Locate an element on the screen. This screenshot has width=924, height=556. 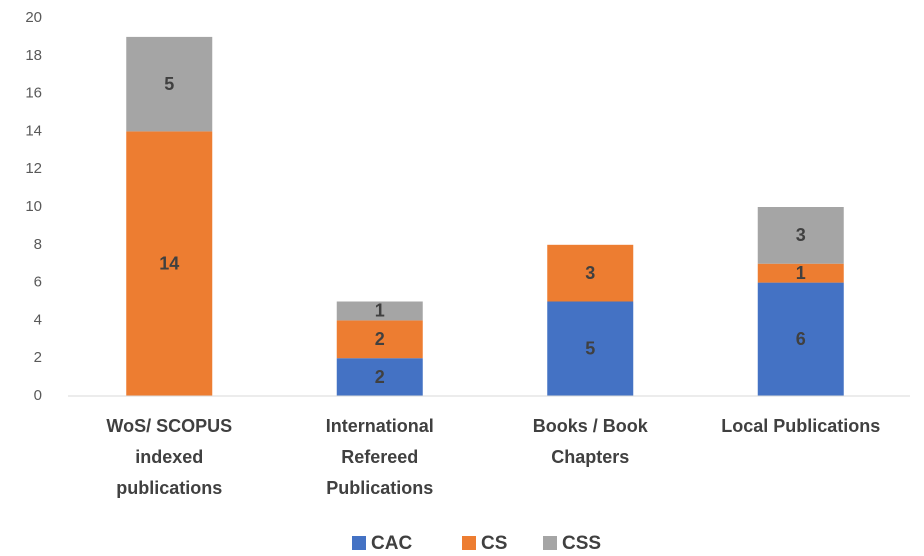
y-tick-label: 10 is located at coordinates (33, 206).